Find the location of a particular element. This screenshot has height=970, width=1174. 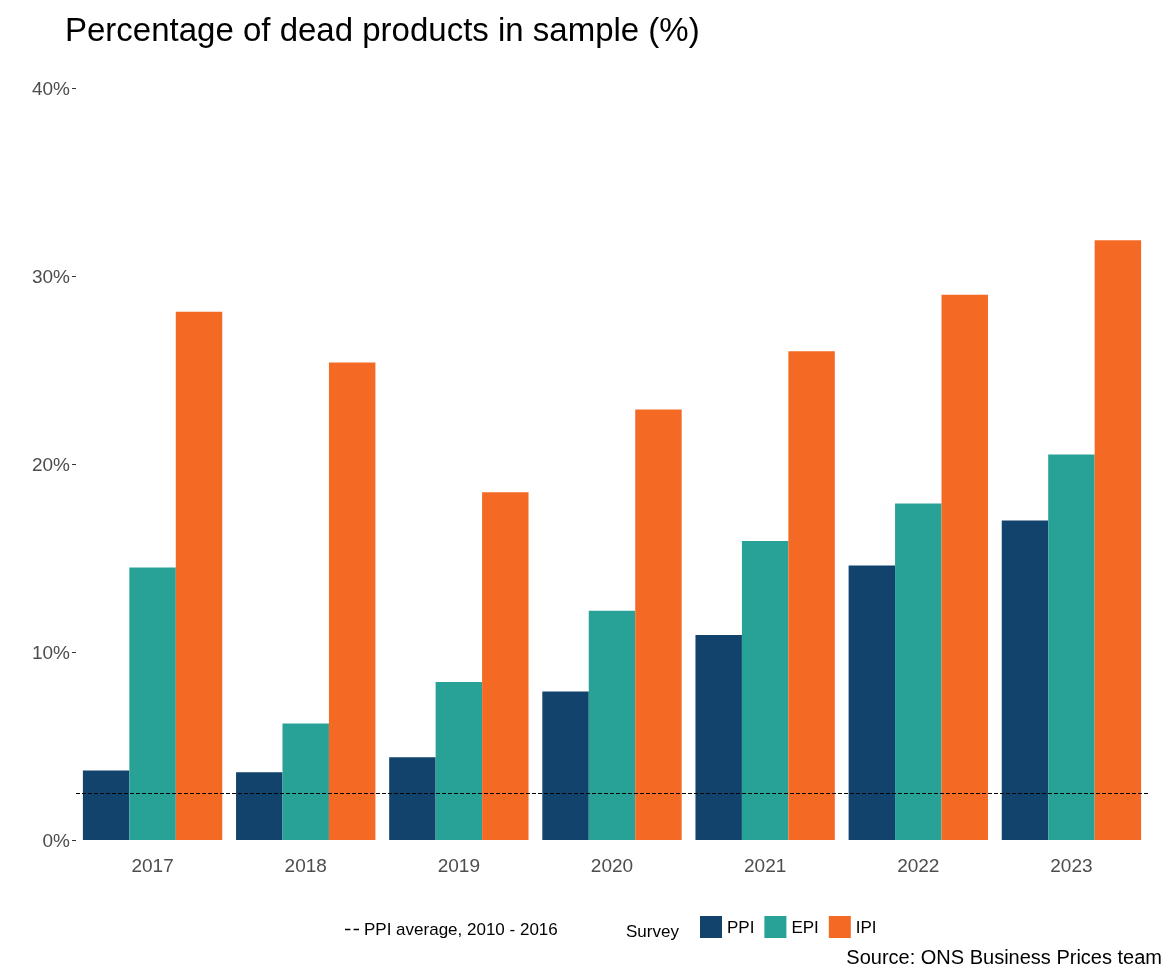

x-tick-label: 2023 is located at coordinates (1071, 865).